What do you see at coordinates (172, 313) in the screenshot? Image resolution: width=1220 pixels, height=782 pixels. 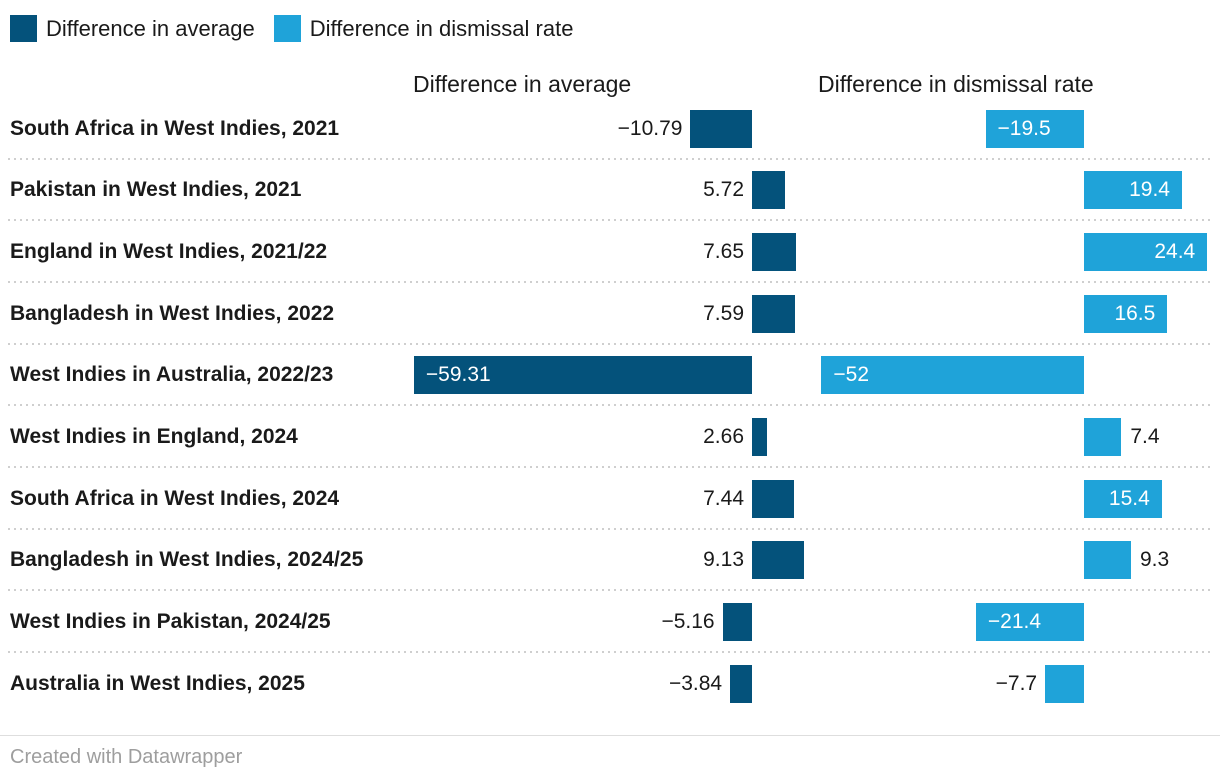 I see `category-label: Bangladesh in West Indies, 2022` at bounding box center [172, 313].